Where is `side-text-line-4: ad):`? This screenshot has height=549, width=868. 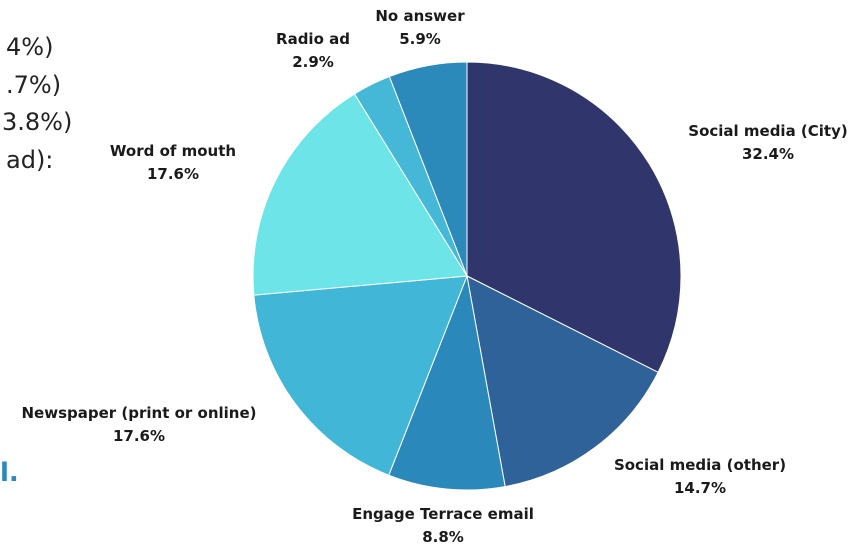
side-text-line-4: ad): is located at coordinates (30, 160).